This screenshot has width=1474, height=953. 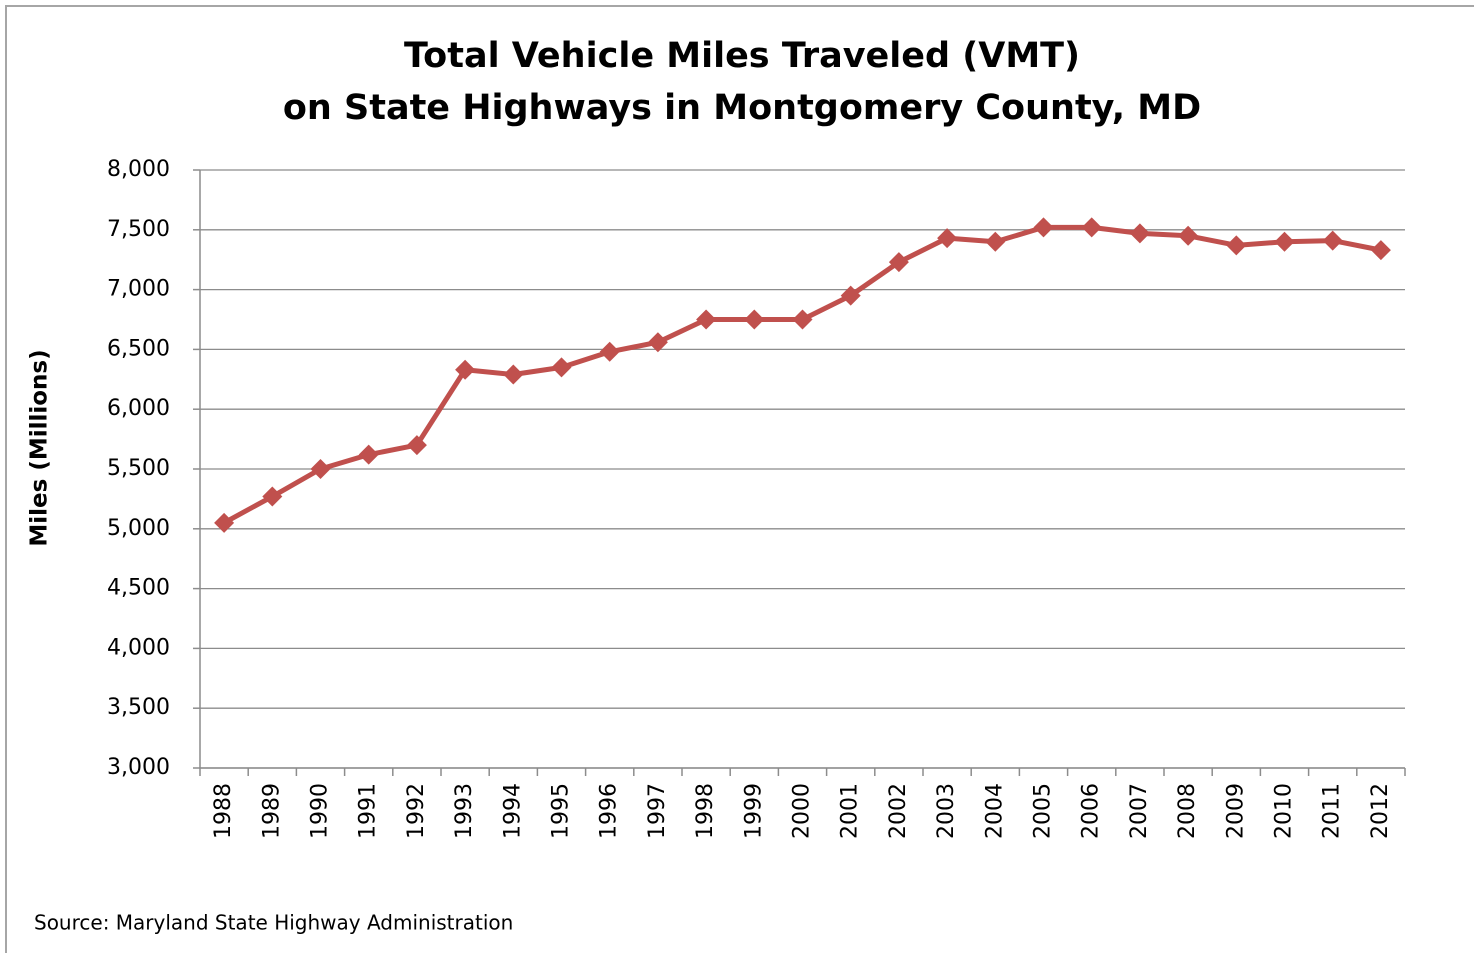 What do you see at coordinates (138, 647) in the screenshot?
I see `y-tick-label: 4,000` at bounding box center [138, 647].